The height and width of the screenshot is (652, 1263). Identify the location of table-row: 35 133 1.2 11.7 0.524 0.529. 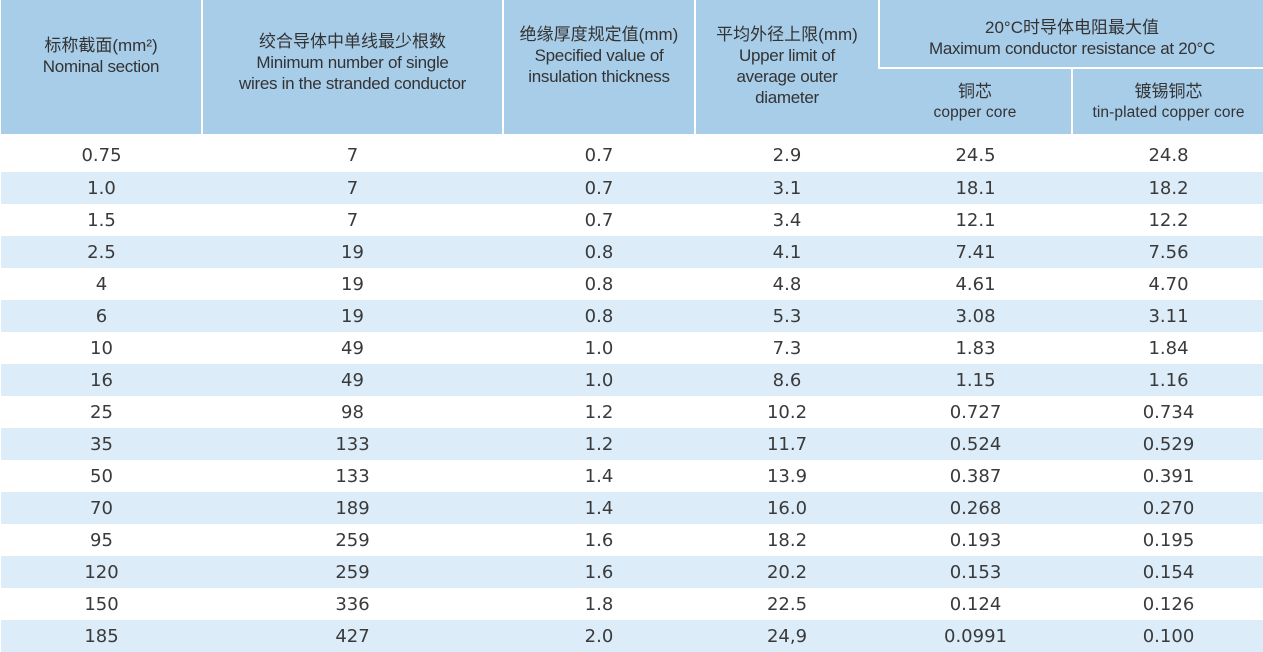
(632, 444).